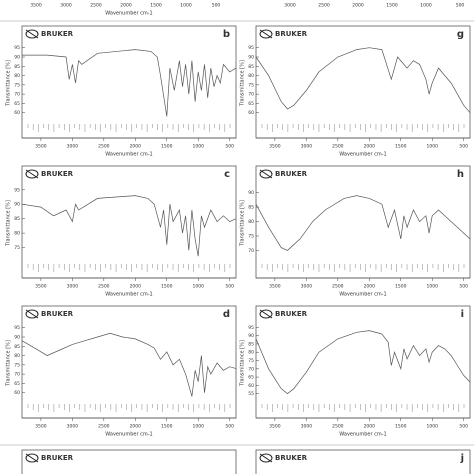 The height and width of the screenshot is (474, 474). What do you see at coordinates (226, 314) in the screenshot?
I see `panel-letter: d` at bounding box center [226, 314].